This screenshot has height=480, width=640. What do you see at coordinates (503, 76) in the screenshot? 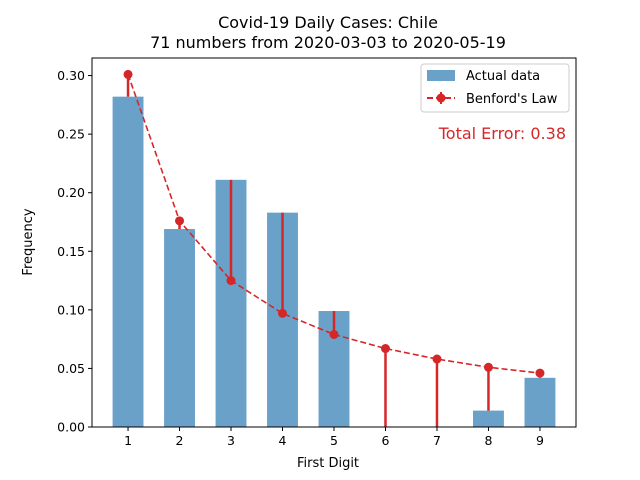
I see `legend-label-actual: Actual data` at bounding box center [503, 76].